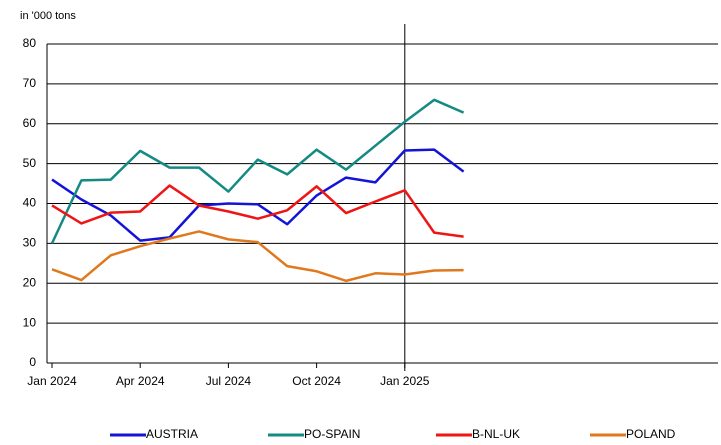 This screenshot has width=721, height=445. I want to click on y-tick-label: 10, so click(30, 322).